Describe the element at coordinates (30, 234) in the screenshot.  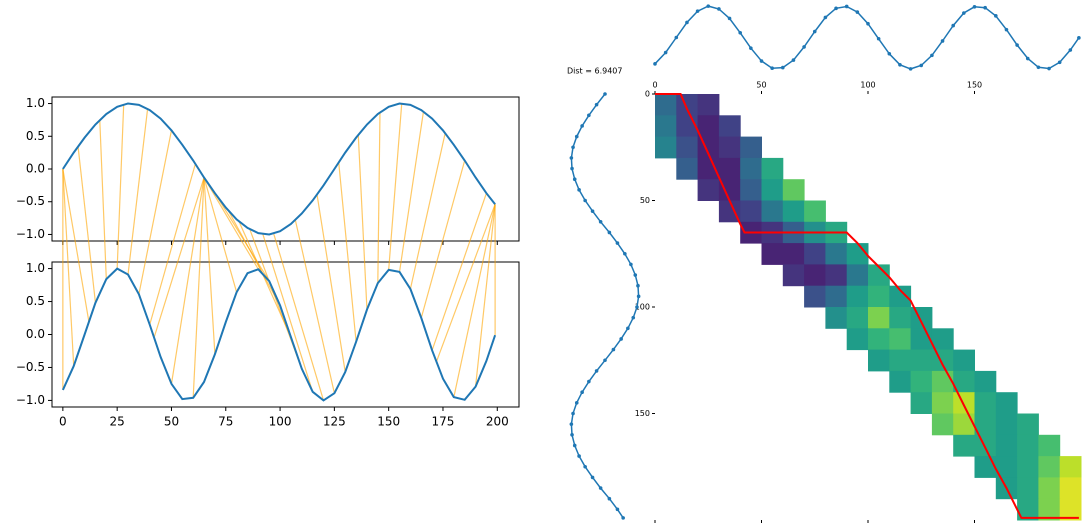
I see `y-tick-label: −1.0` at that location.